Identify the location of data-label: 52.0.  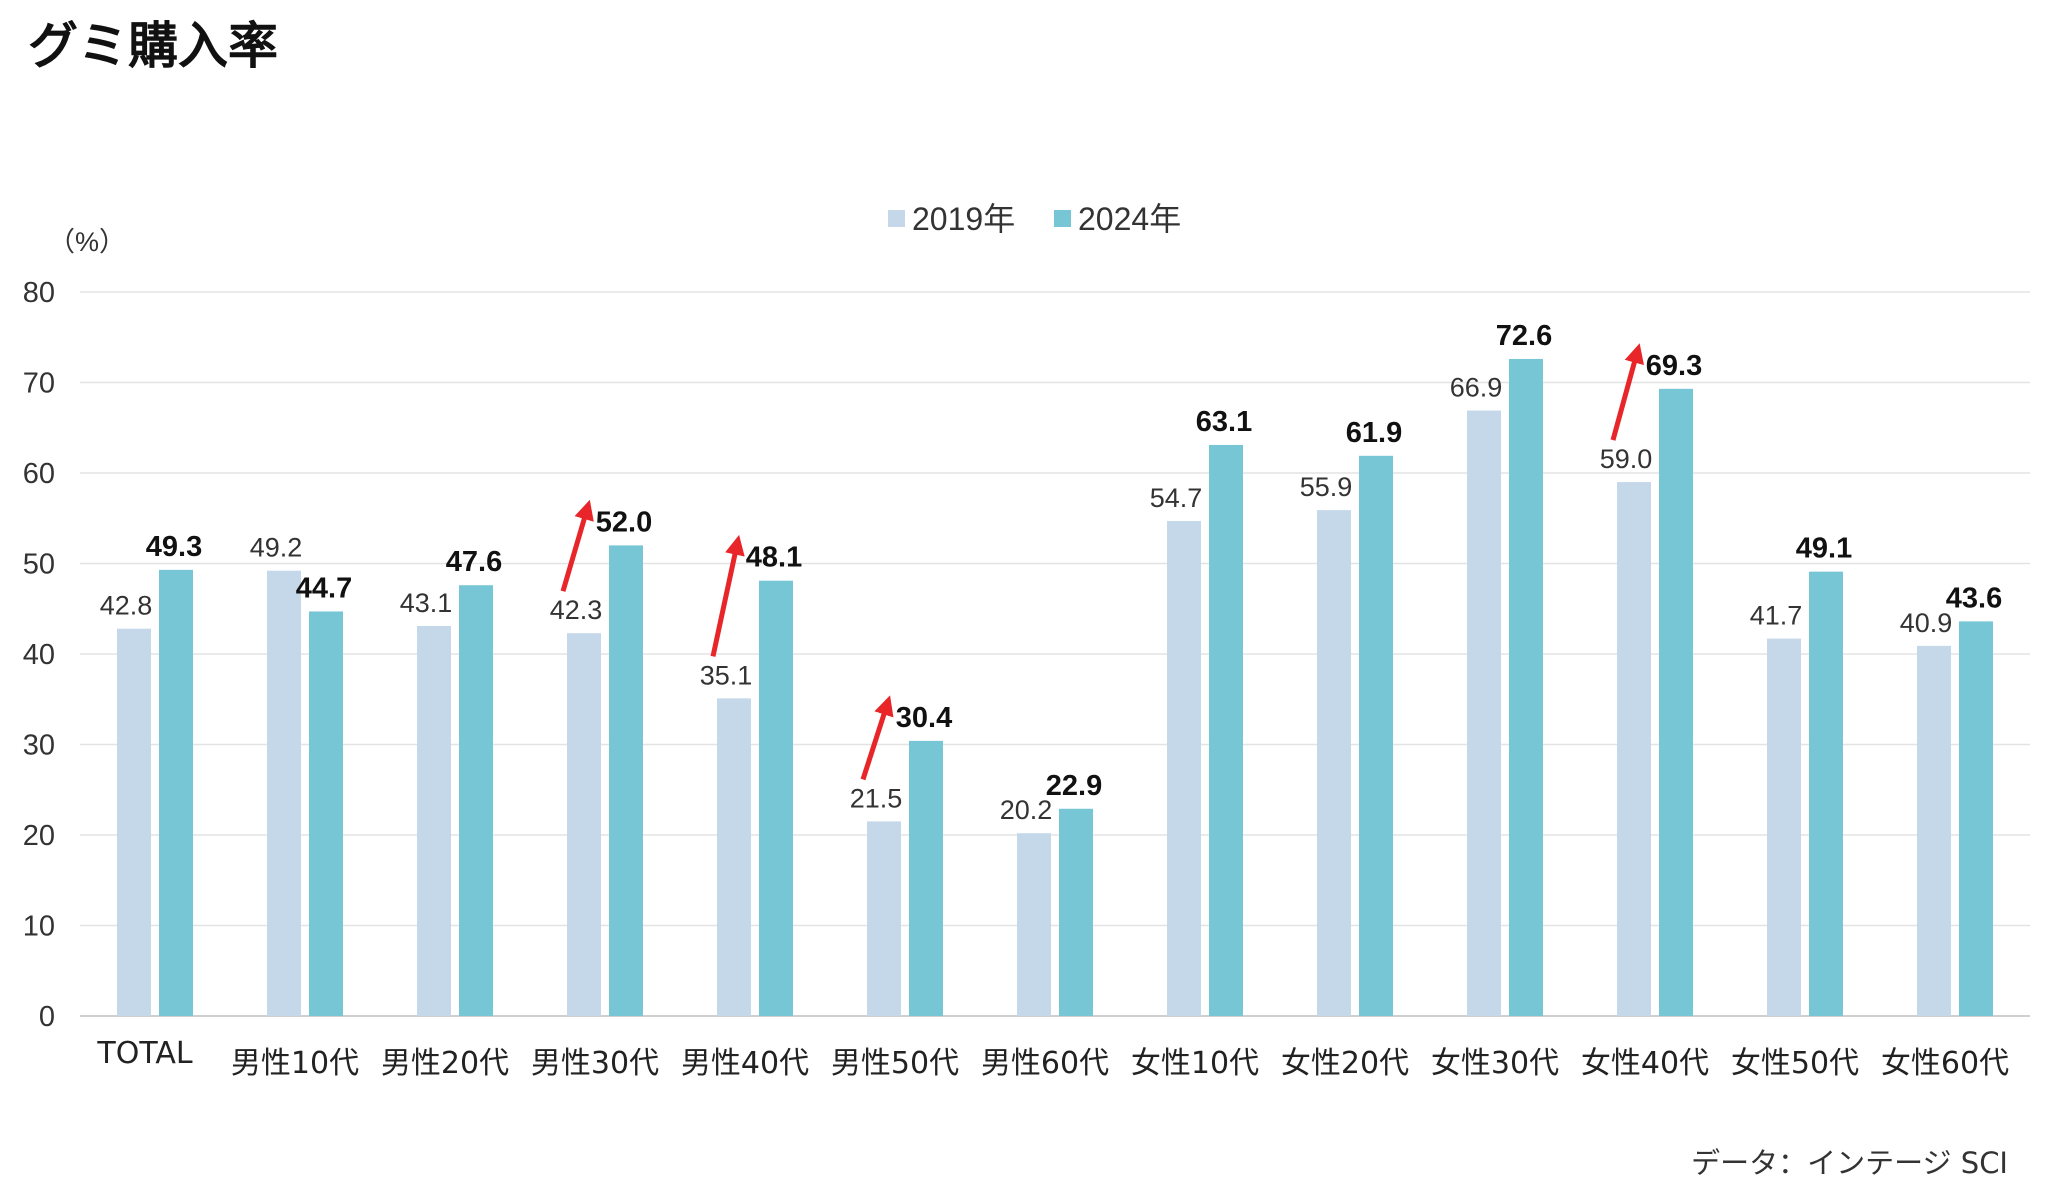
(624, 522).